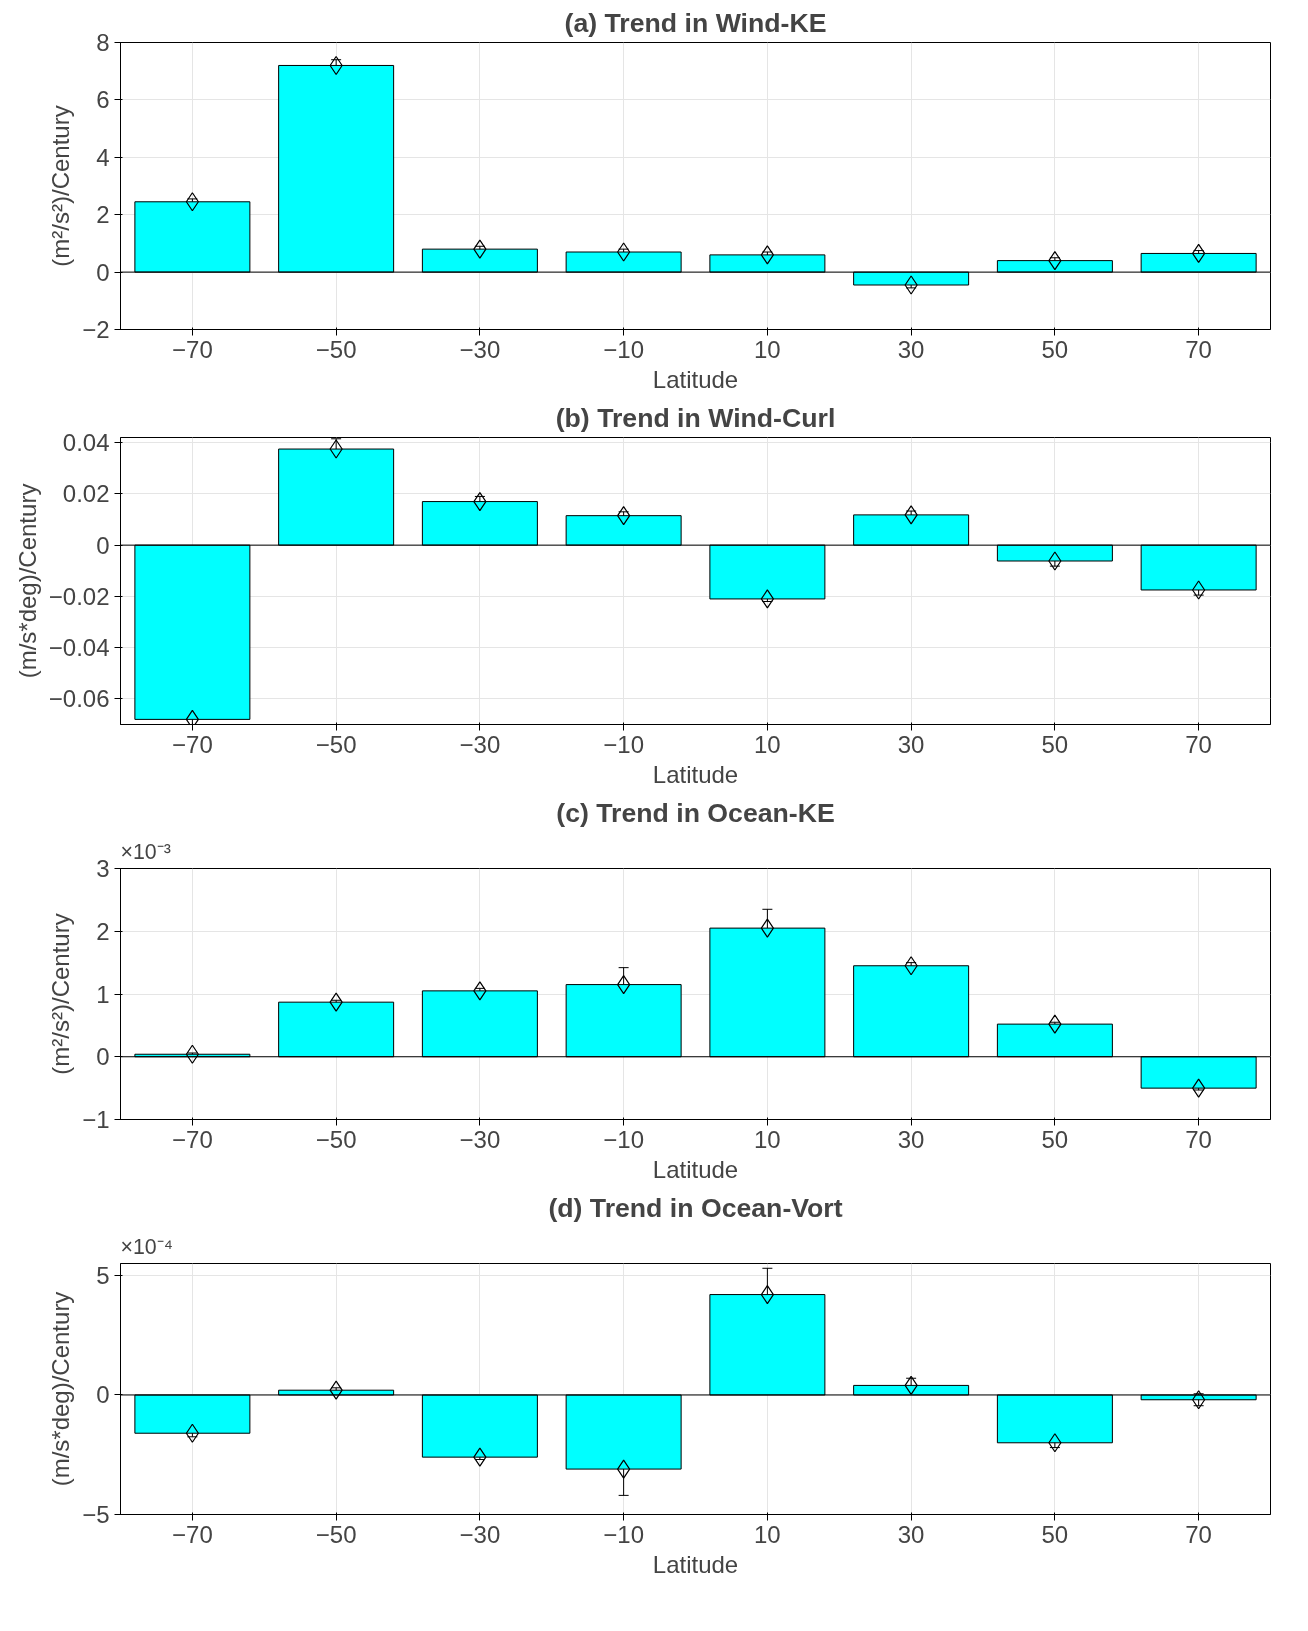 The image size is (1308, 1631). What do you see at coordinates (103, 994) in the screenshot?
I see `y-tick-label: 1` at bounding box center [103, 994].